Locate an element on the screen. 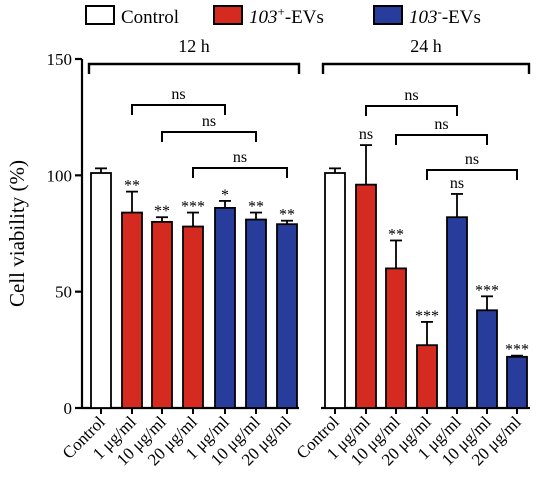 The width and height of the screenshot is (550, 497). legend-label-superscript: - is located at coordinates (440, 11).